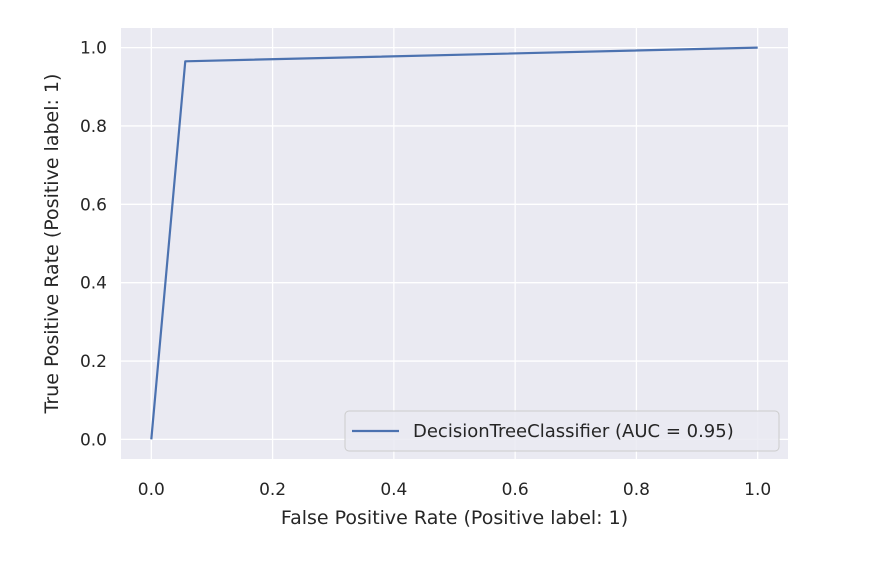  I want to click on x-tick-label: 1.0, so click(757, 490).